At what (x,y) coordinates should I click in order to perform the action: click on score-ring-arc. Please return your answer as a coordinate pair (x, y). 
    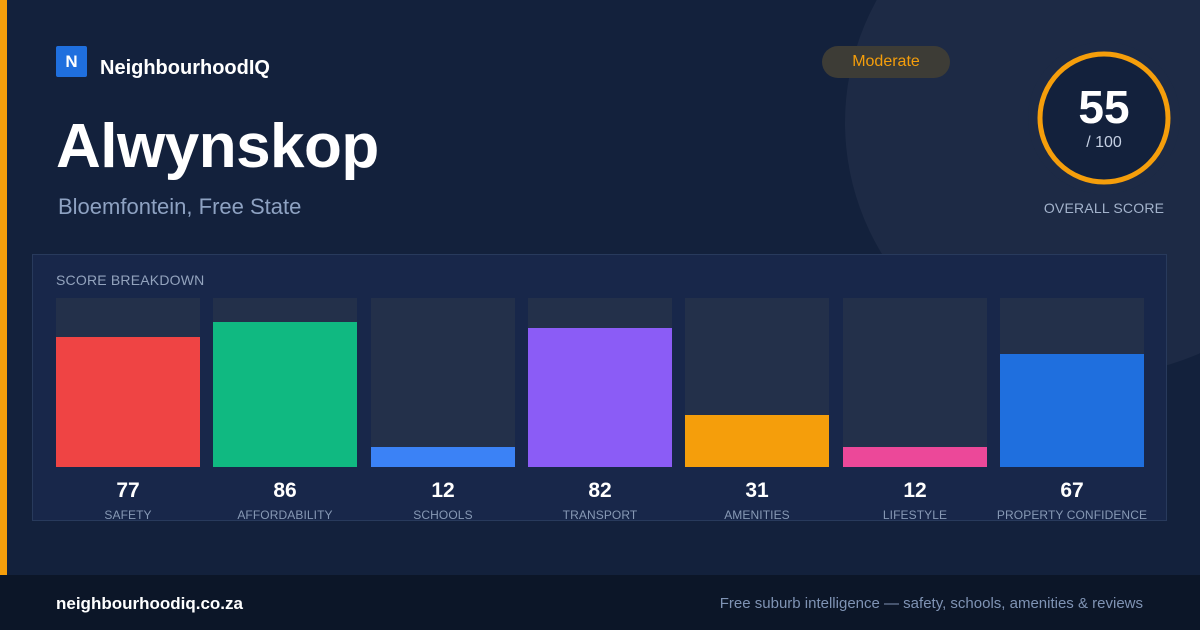
    Looking at the image, I should click on (1104, 118).